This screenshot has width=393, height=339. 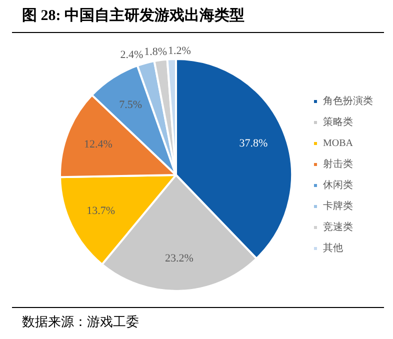 What do you see at coordinates (179, 258) in the screenshot?
I see `data-label: 23.2%` at bounding box center [179, 258].